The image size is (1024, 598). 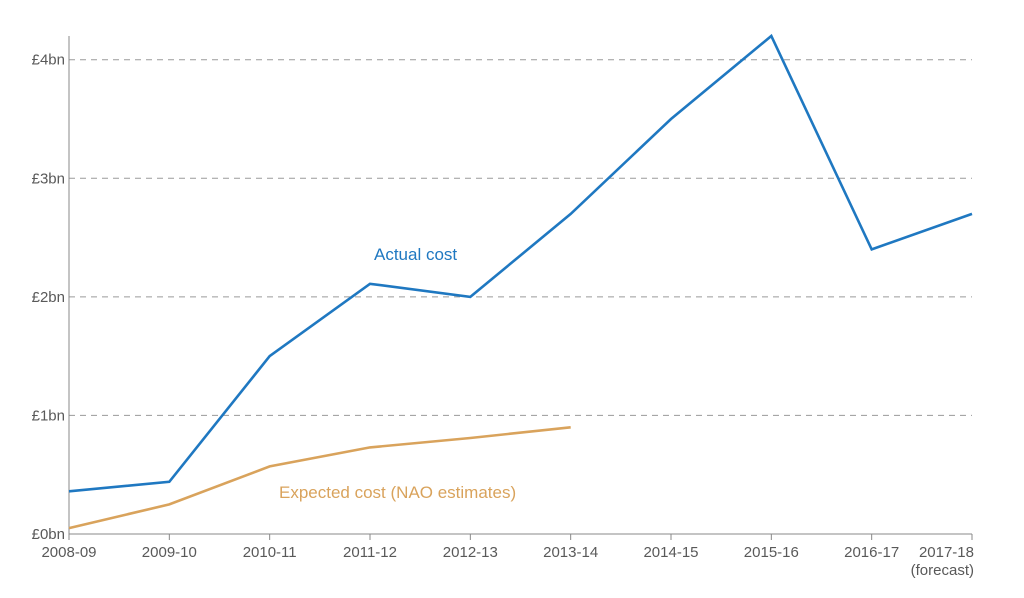 What do you see at coordinates (771, 552) in the screenshot?
I see `x-tick-label: 2015-16` at bounding box center [771, 552].